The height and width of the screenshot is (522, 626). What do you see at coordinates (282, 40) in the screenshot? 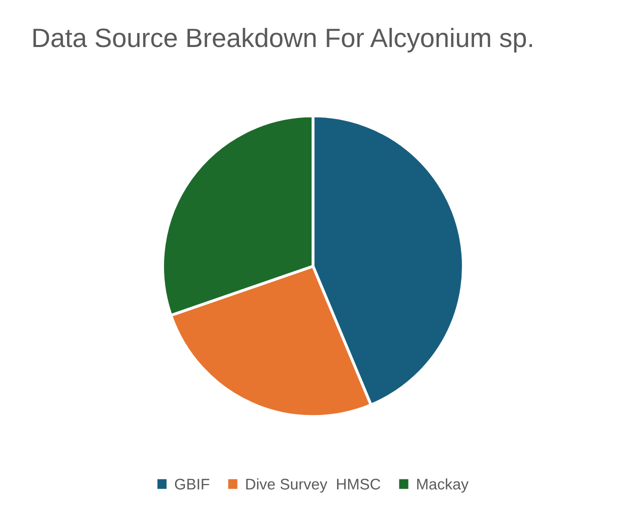
I see `chart-title: Data Source Breakdown For Alcyonium sp.` at bounding box center [282, 40].